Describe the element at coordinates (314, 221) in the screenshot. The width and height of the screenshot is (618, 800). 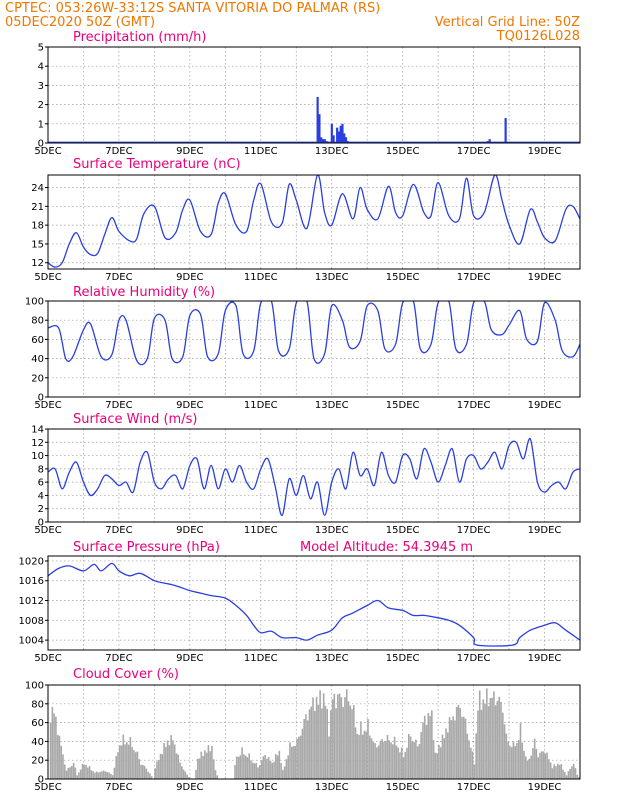
I see `series-line-temp` at that location.